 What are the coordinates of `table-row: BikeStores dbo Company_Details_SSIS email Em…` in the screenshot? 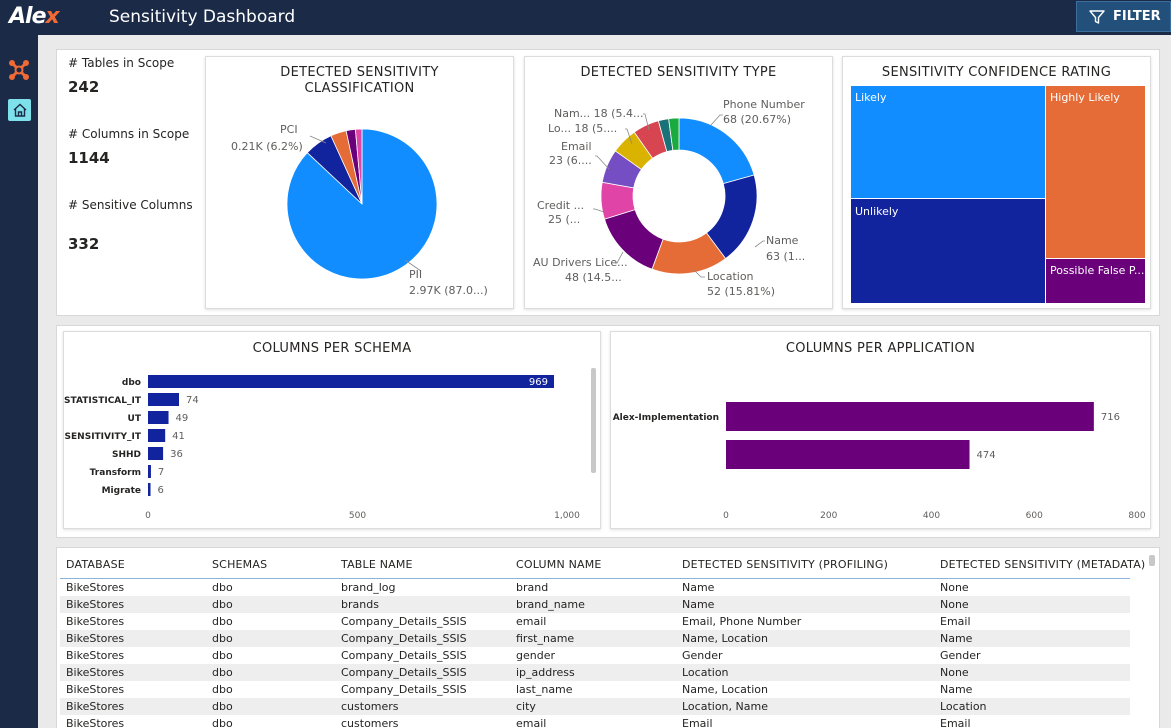 It's located at (595, 621).